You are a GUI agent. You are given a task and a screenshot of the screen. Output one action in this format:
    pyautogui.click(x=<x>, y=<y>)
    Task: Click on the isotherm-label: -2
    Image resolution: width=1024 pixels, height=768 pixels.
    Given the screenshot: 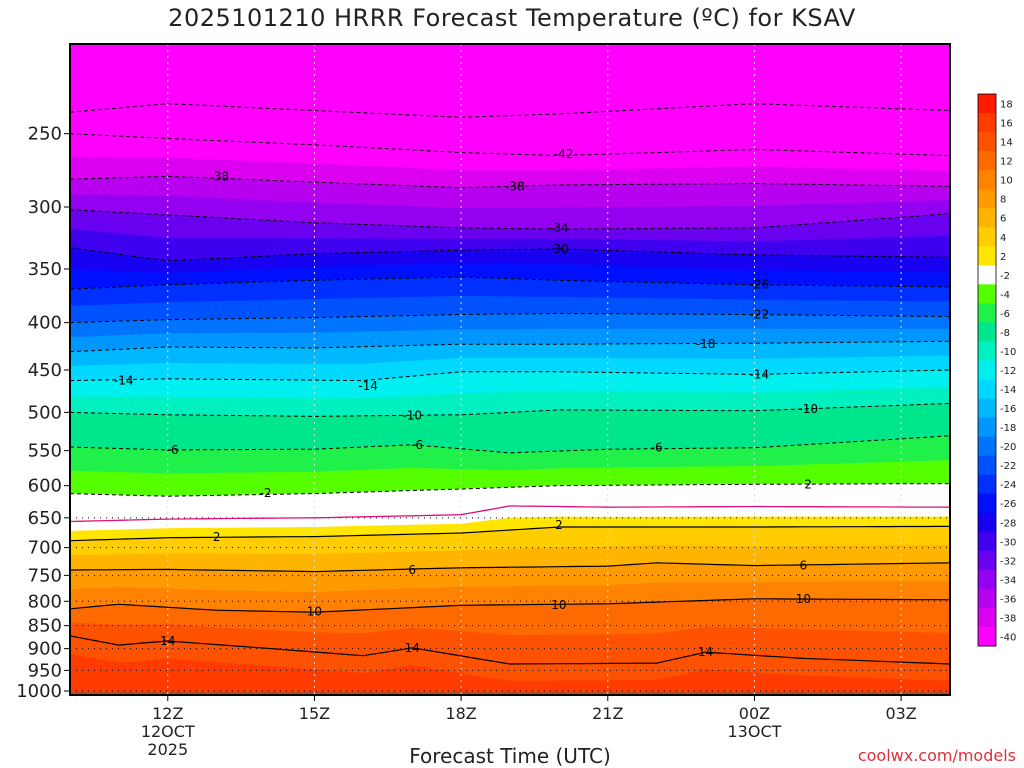 What is the action you would take?
    pyautogui.click(x=266, y=493)
    